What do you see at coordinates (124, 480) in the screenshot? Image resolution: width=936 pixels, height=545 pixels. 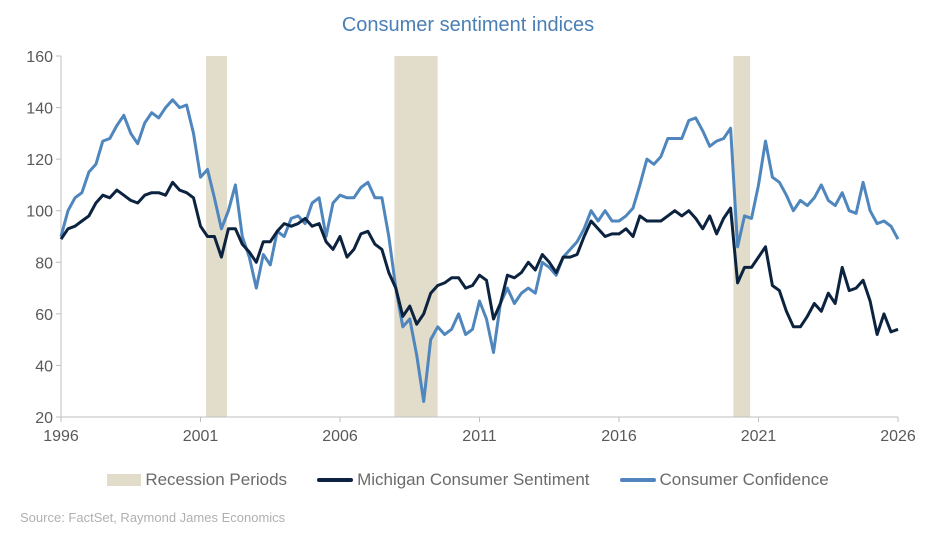 I see `legend-swatch-recession` at bounding box center [124, 480].